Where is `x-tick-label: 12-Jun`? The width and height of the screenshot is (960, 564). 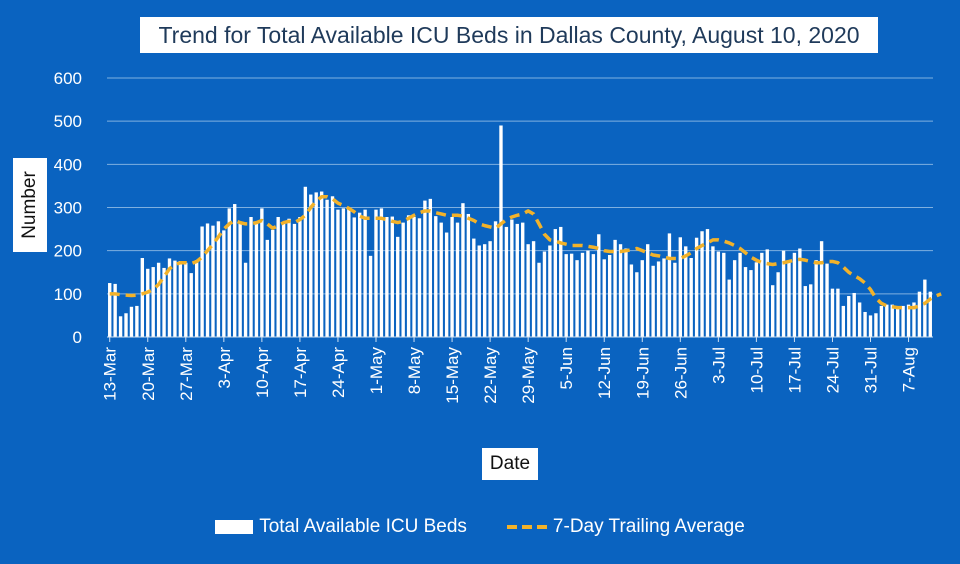 x-tick-label: 12-Jun is located at coordinates (604, 373).